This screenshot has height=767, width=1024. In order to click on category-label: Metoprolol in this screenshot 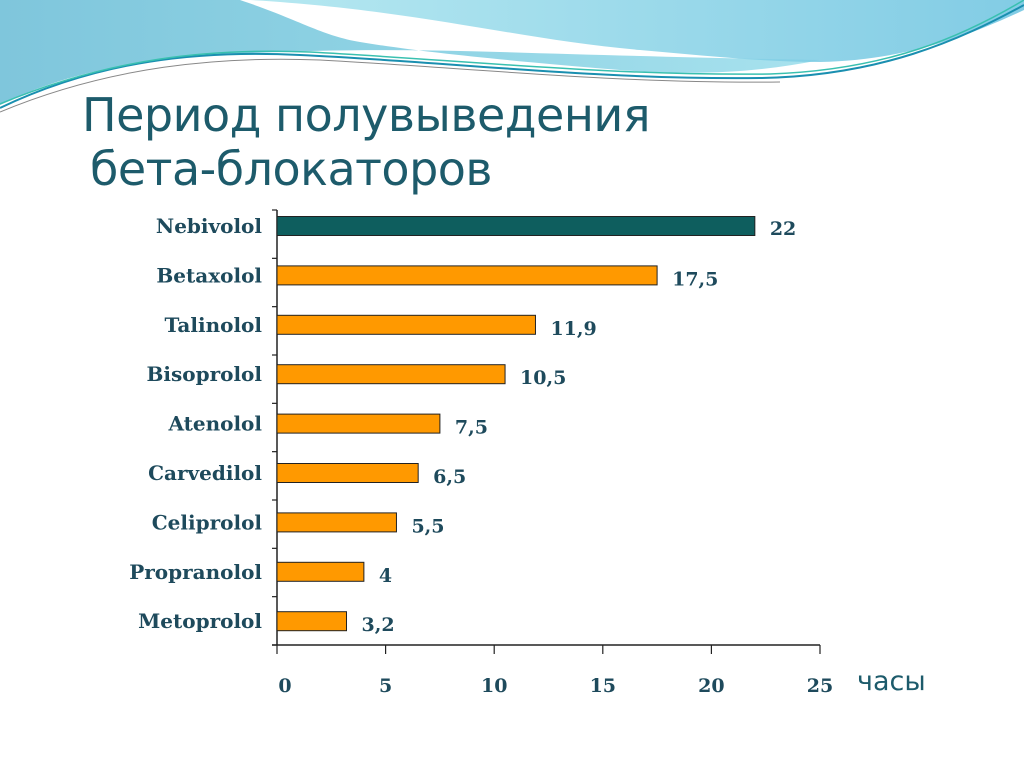, I will do `click(200, 621)`.